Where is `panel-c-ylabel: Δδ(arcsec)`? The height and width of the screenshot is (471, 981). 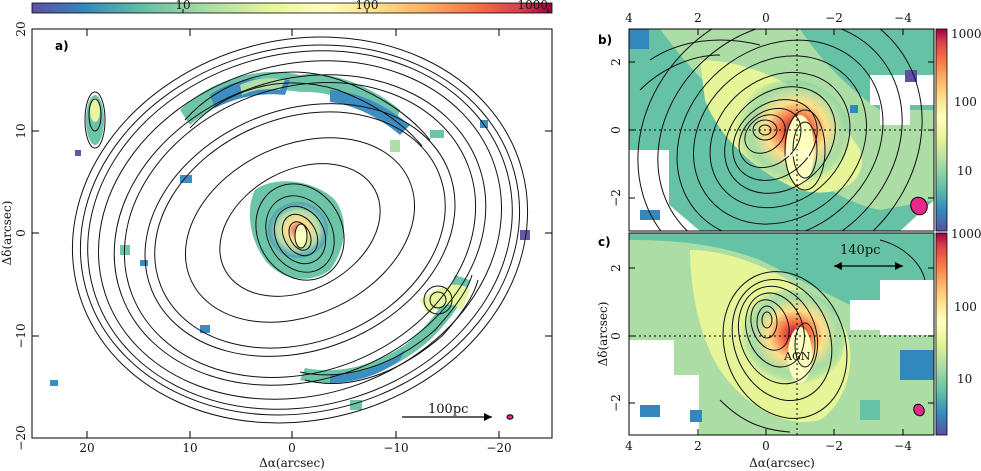
panel-c-ylabel: Δδ(arcsec) is located at coordinates (603, 334).